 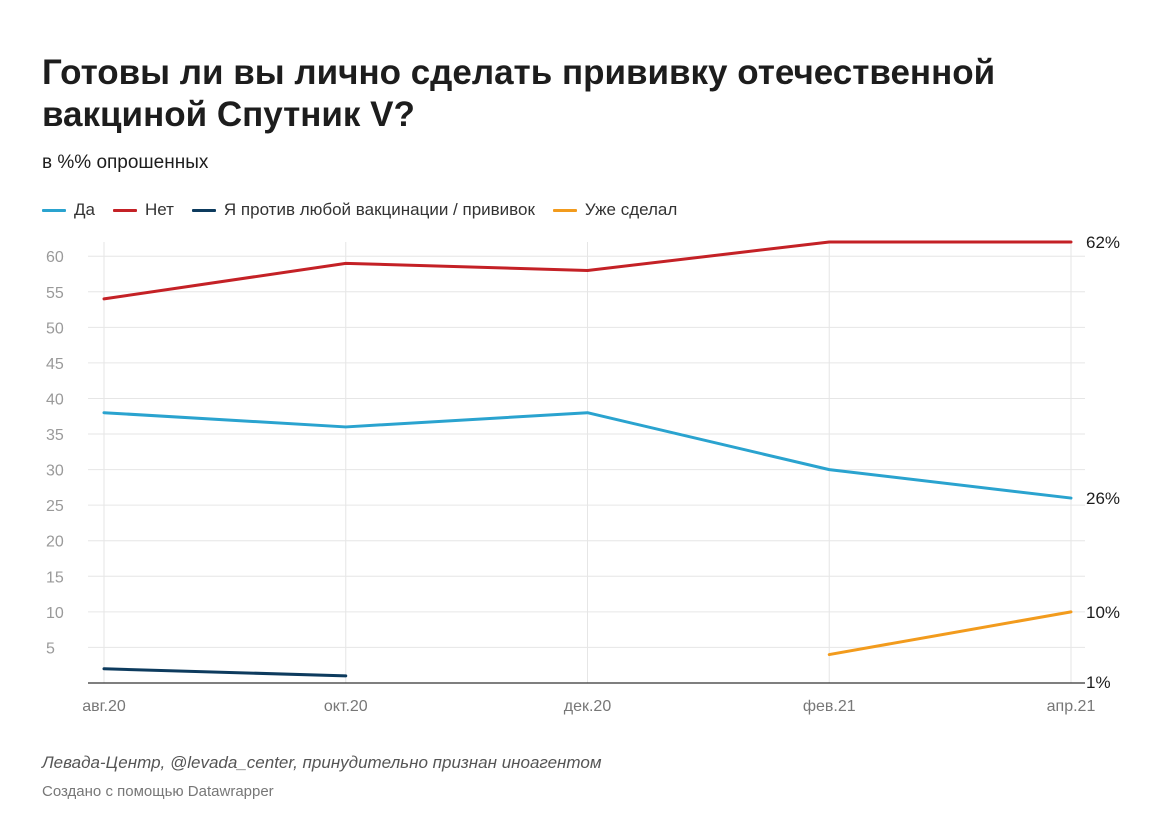 I want to click on series-end-label: 1%, so click(x=1098, y=682).